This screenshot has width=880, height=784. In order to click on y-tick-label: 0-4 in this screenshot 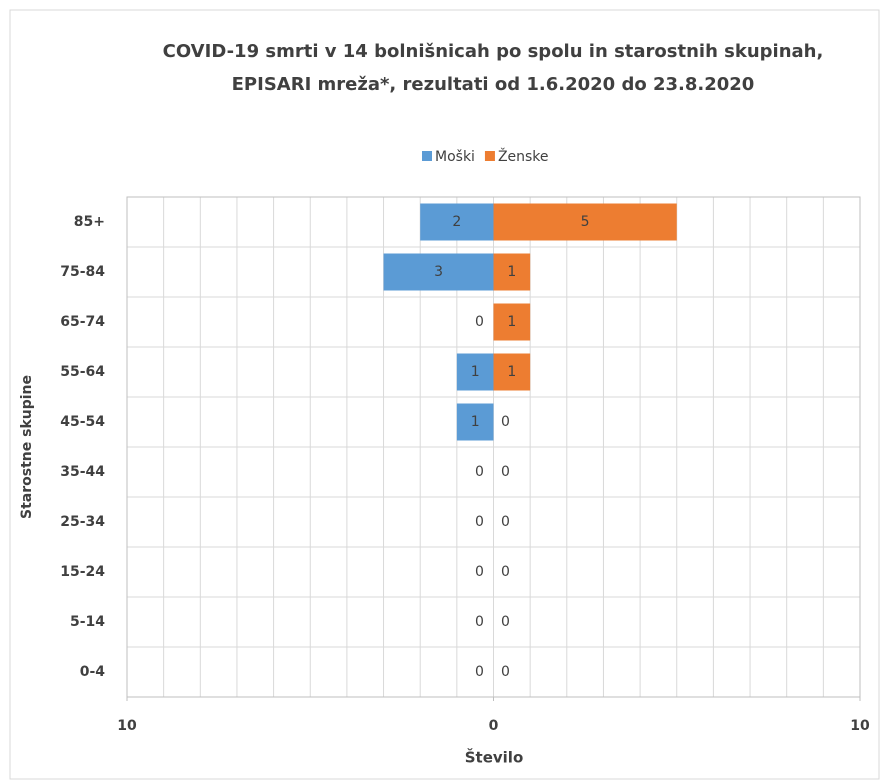, I will do `click(93, 672)`.